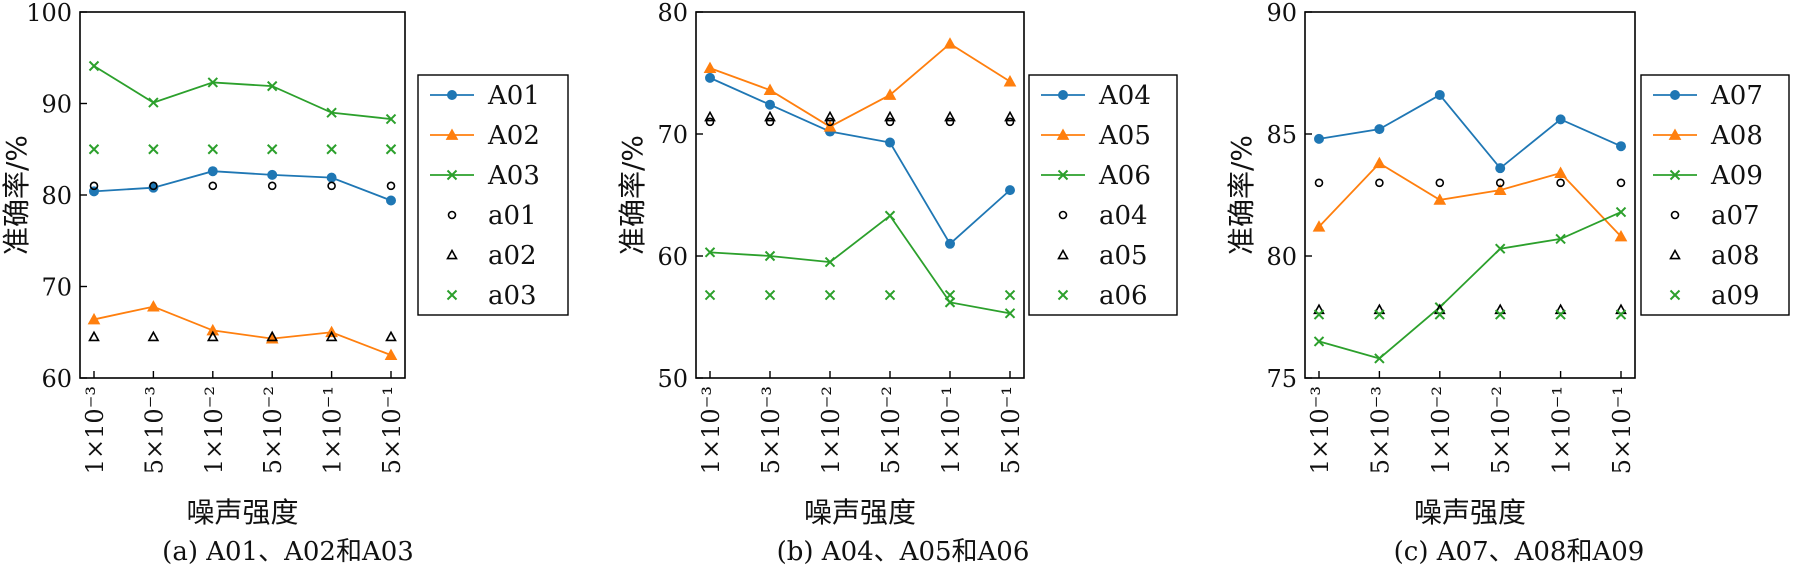  Describe the element at coordinates (860, 264) in the screenshot. I see `series-A06` at that location.